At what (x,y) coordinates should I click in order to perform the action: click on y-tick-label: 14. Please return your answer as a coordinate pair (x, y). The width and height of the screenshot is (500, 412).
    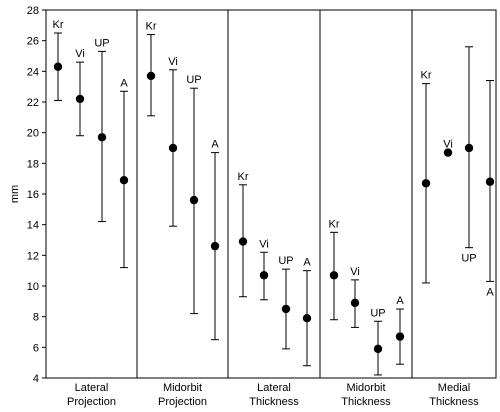
    Looking at the image, I should click on (33, 226).